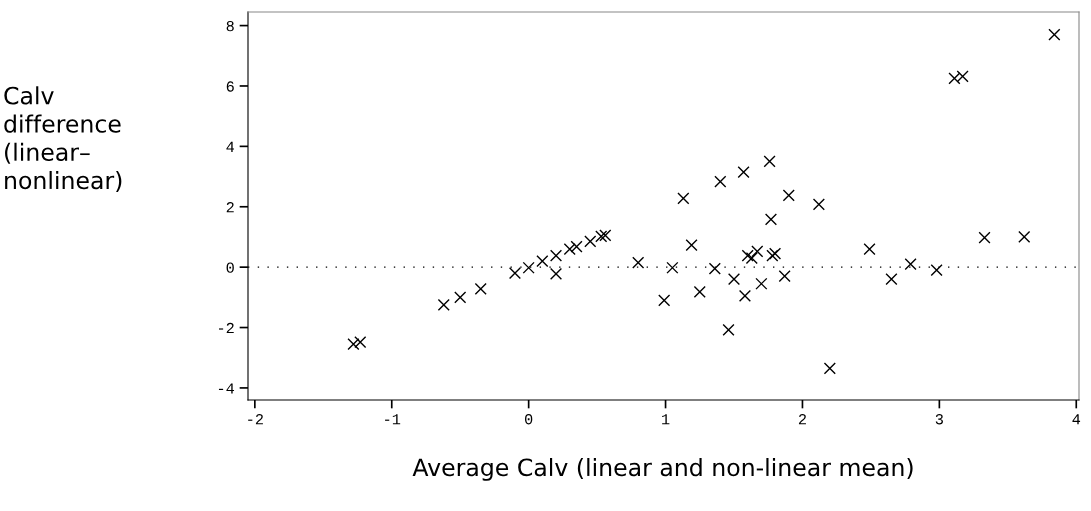 The height and width of the screenshot is (511, 1091). Describe the element at coordinates (230, 267) in the screenshot. I see `y-tick-label: 0` at that location.